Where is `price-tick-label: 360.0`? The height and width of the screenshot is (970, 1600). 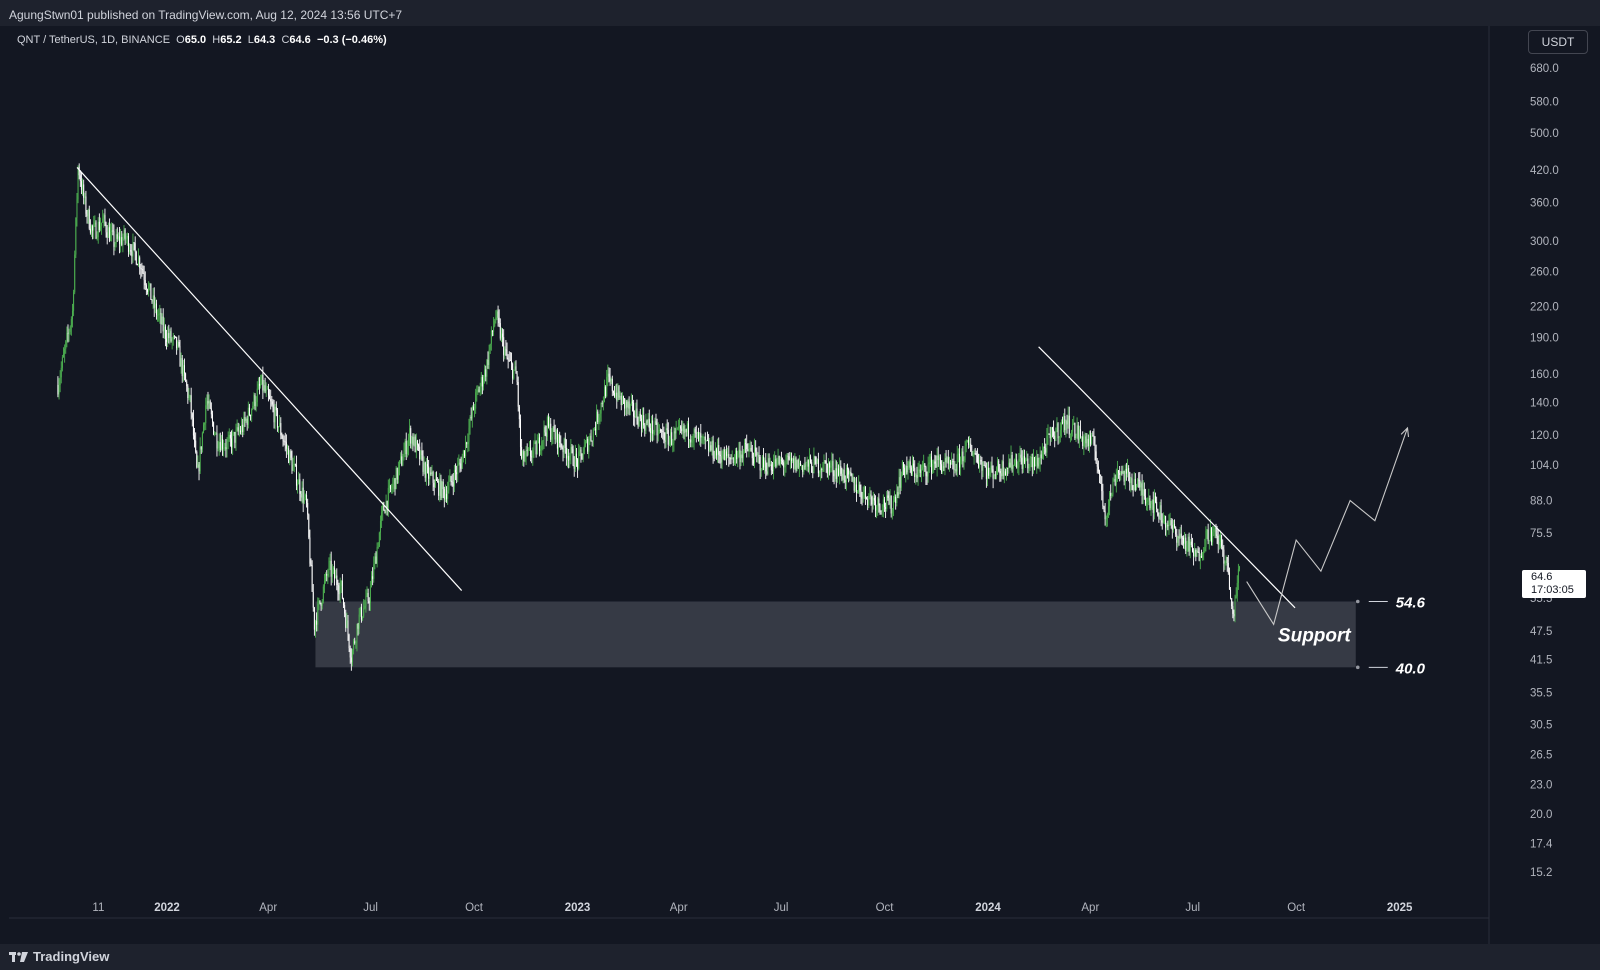
price-tick-label: 360.0 is located at coordinates (1544, 204).